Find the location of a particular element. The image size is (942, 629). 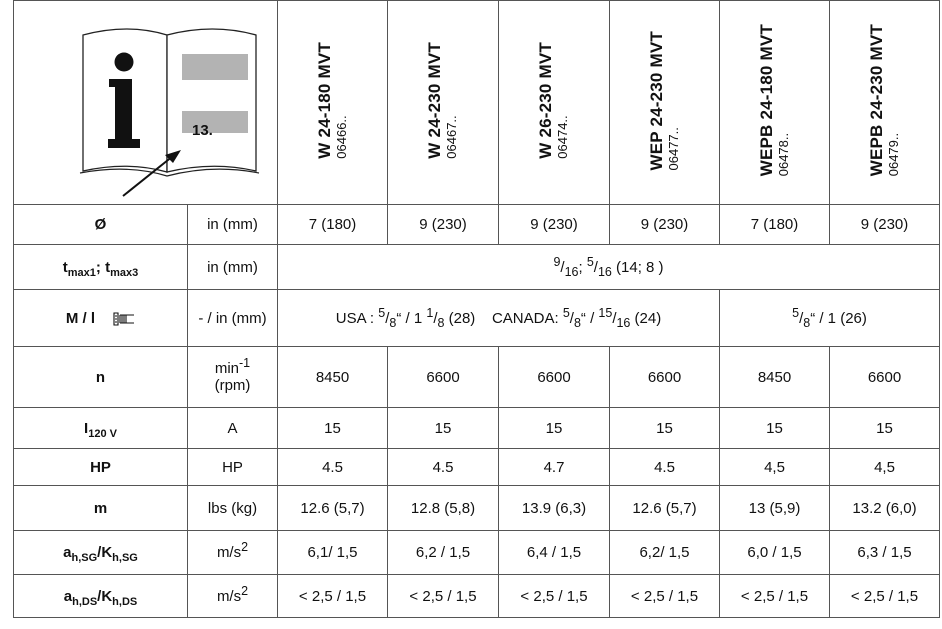

cell: 6,2/ 1,5 is located at coordinates (664, 552).